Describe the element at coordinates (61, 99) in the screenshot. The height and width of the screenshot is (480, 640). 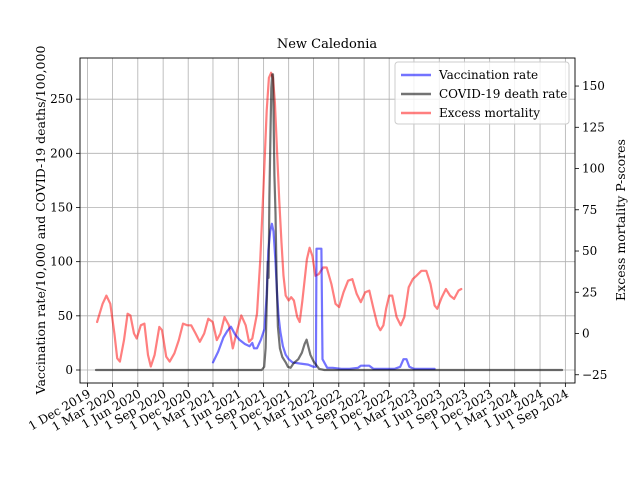
I see `left-y-tick-label: 250` at that location.